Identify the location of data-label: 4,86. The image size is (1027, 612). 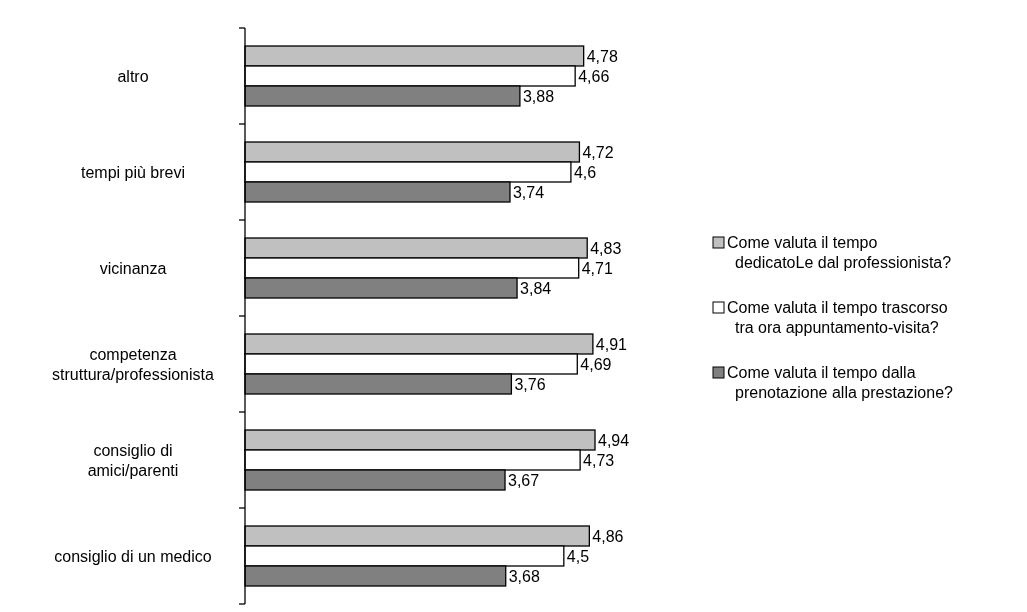
(608, 536).